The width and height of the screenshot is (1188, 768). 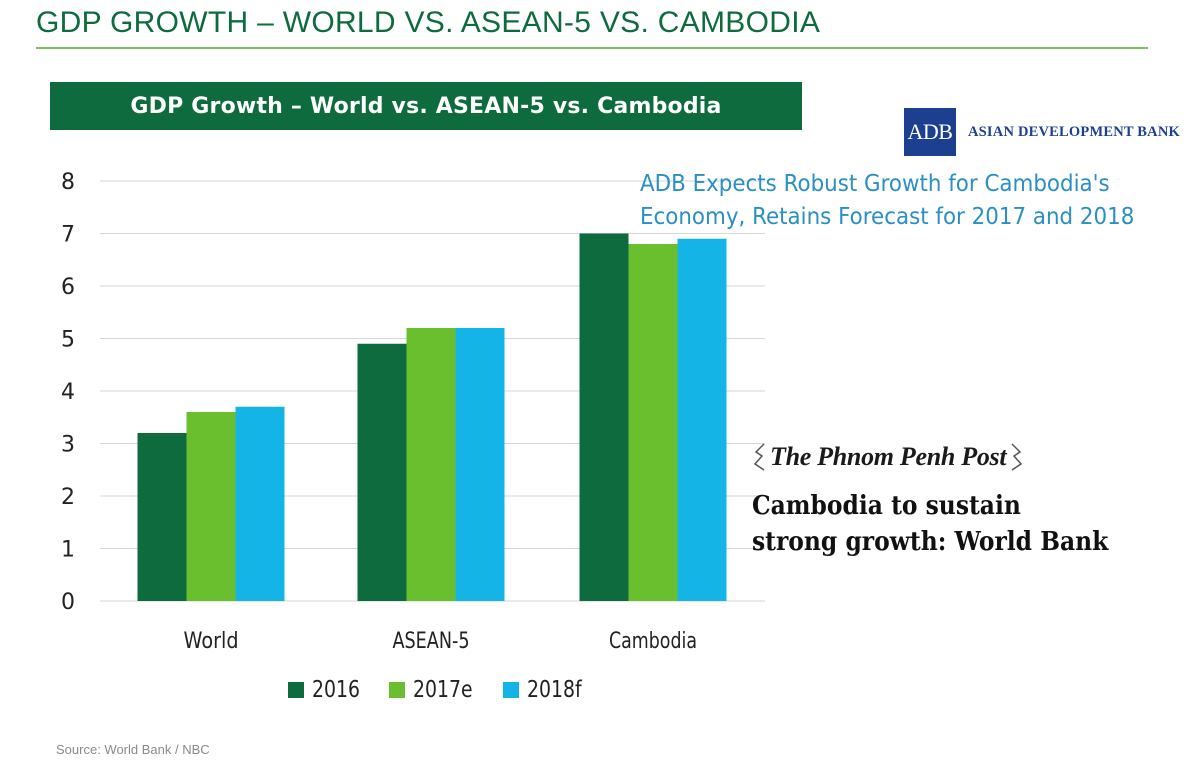 I want to click on y-tick-label: 2, so click(x=68, y=497).